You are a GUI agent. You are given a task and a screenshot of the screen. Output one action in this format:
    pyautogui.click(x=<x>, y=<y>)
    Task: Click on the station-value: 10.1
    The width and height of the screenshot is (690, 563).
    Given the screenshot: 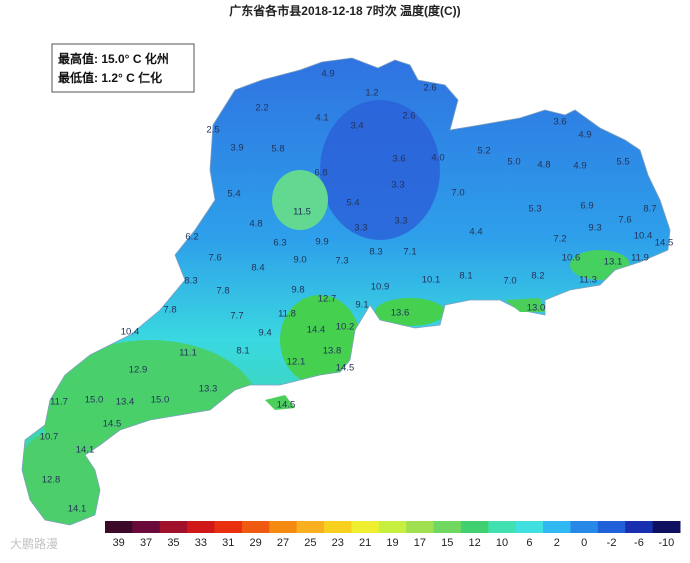 What is the action you would take?
    pyautogui.click(x=431, y=280)
    